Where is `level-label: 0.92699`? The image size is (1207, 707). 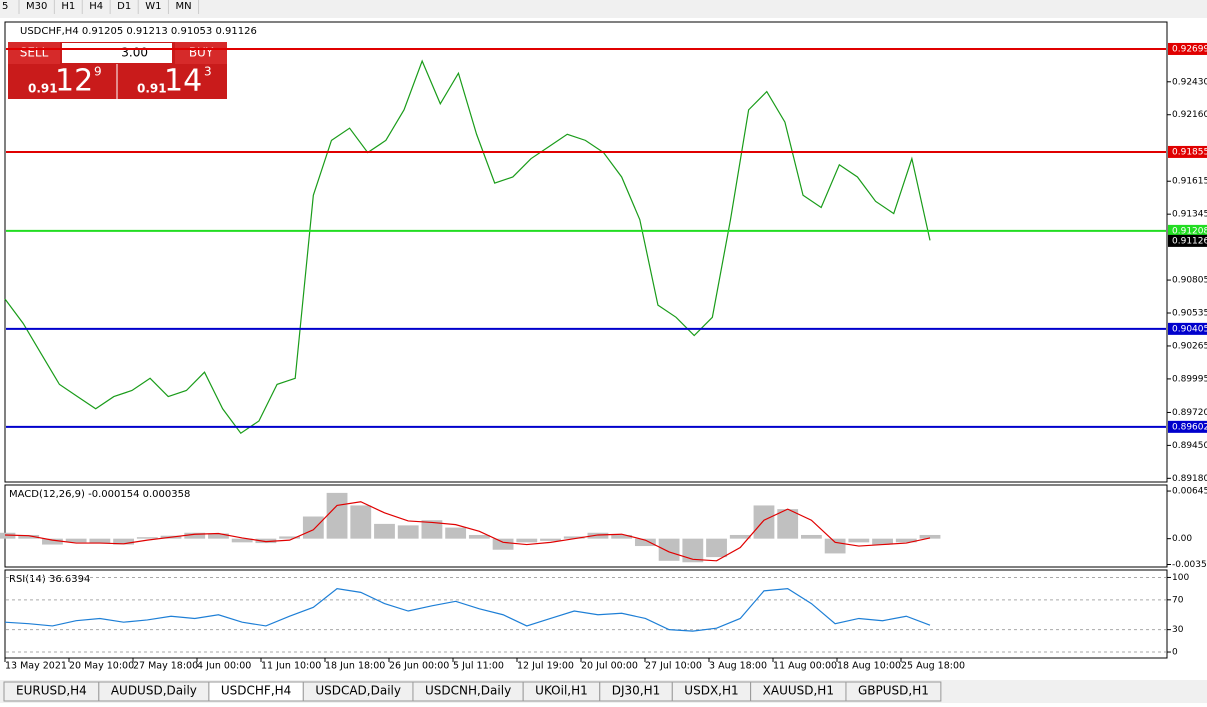 level-label: 0.92699 is located at coordinates (1189, 49).